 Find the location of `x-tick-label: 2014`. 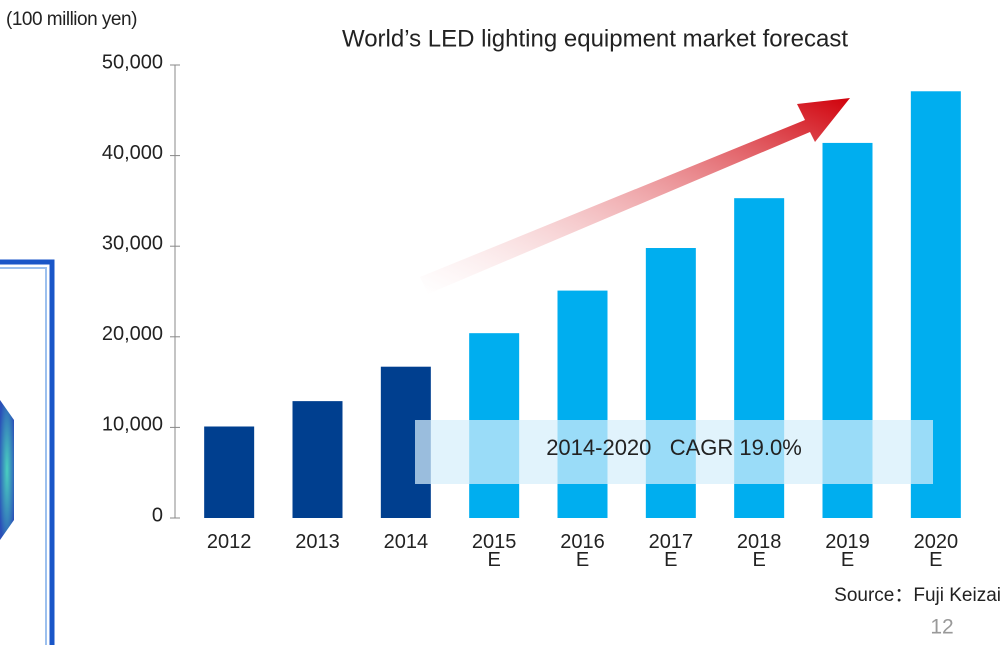

x-tick-label: 2014 is located at coordinates (406, 542).